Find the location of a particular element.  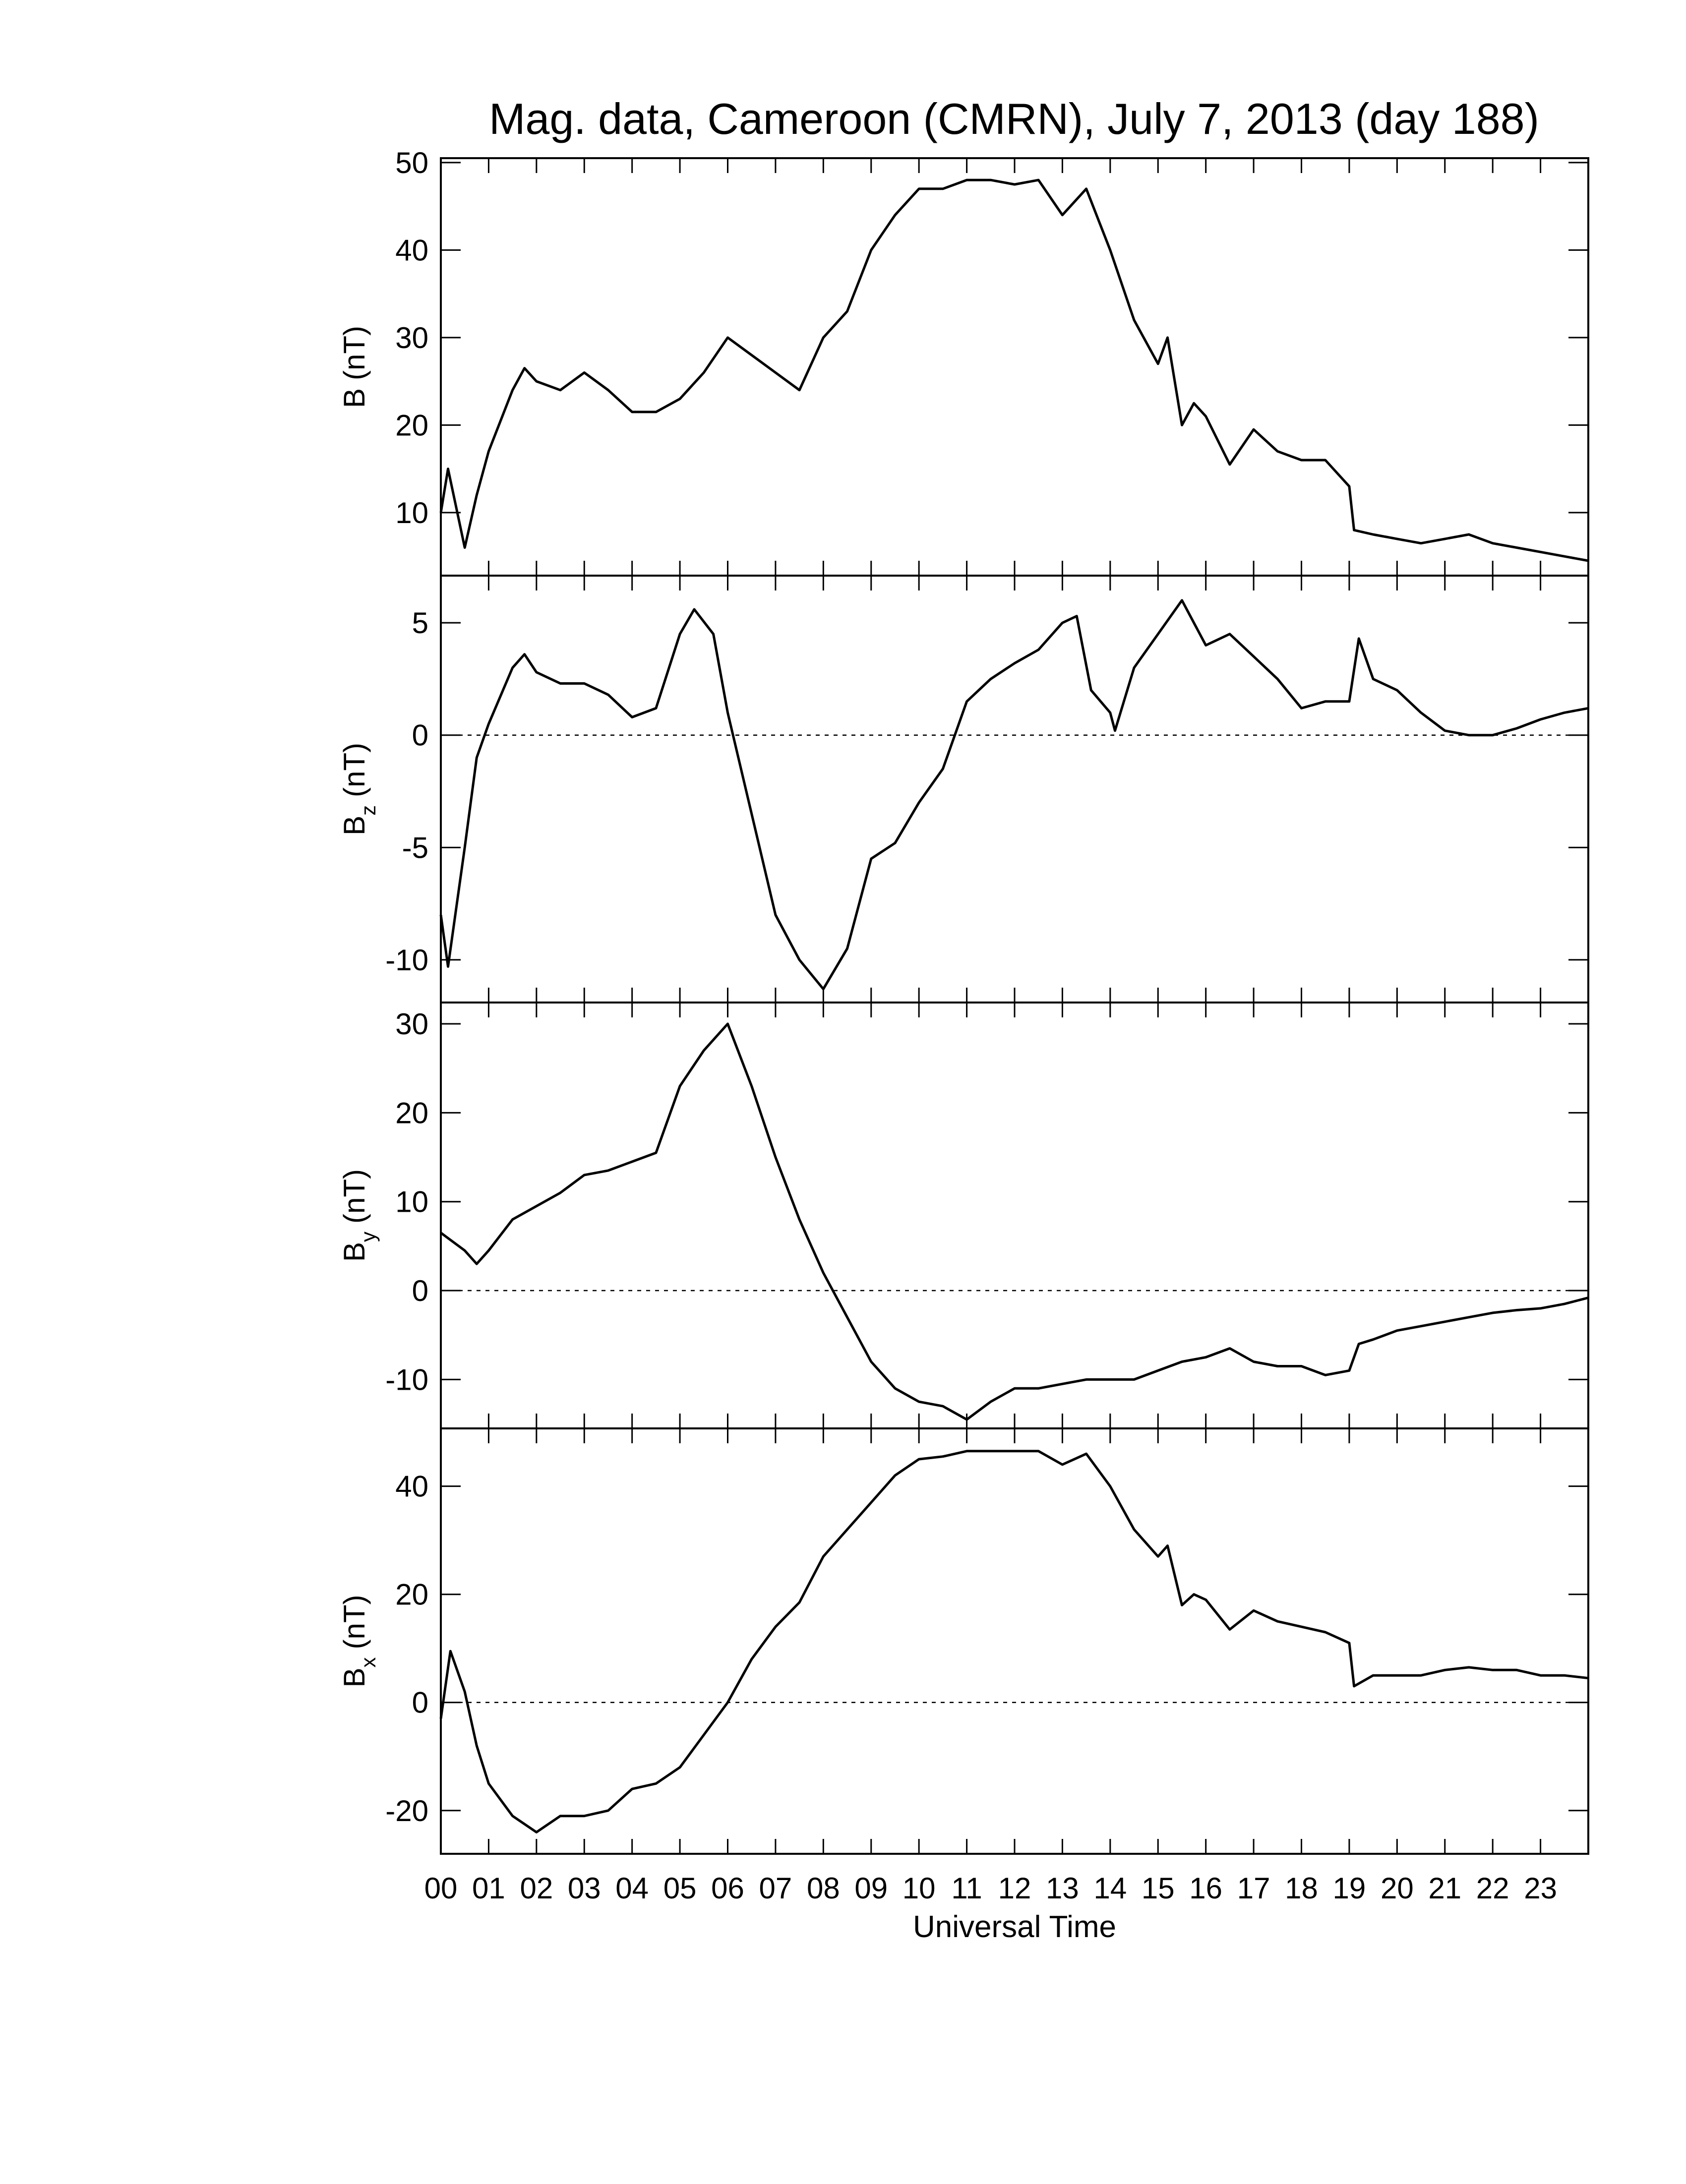

x-tick-label: 19 is located at coordinates (1350, 1888).